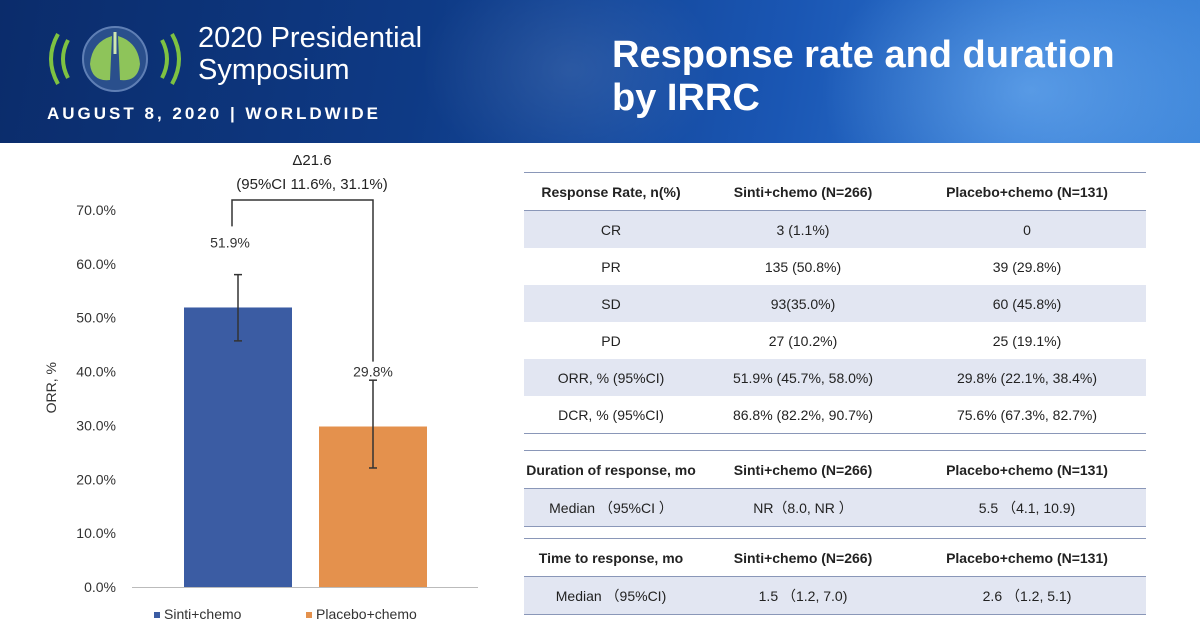 The height and width of the screenshot is (631, 1200). I want to click on header-cell: Response Rate, n(%), so click(611, 191).